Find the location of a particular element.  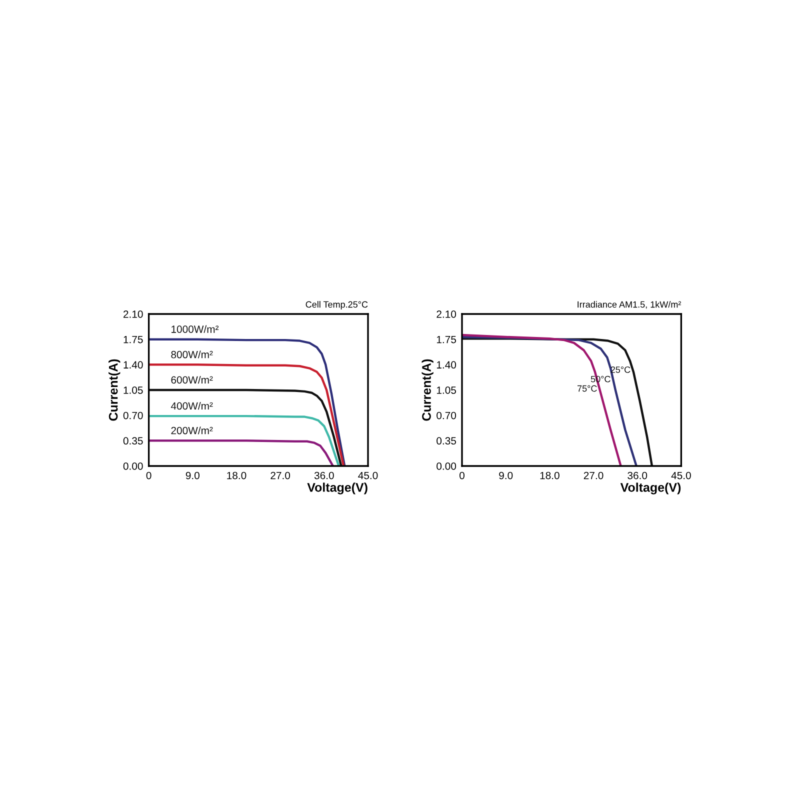

series-label: 600W/m² is located at coordinates (192, 380).